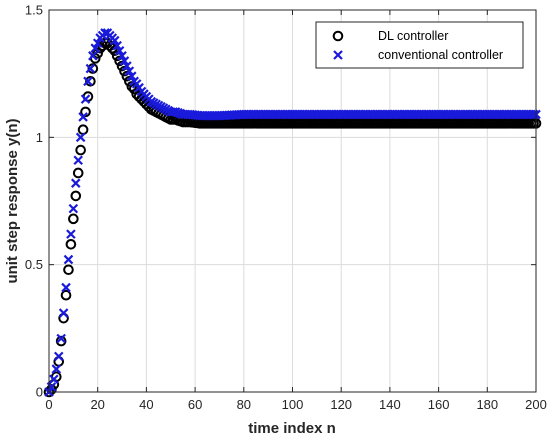 The image size is (550, 441). What do you see at coordinates (12, 200) in the screenshot?
I see `y-axis-label: unit step response y(n)` at bounding box center [12, 200].